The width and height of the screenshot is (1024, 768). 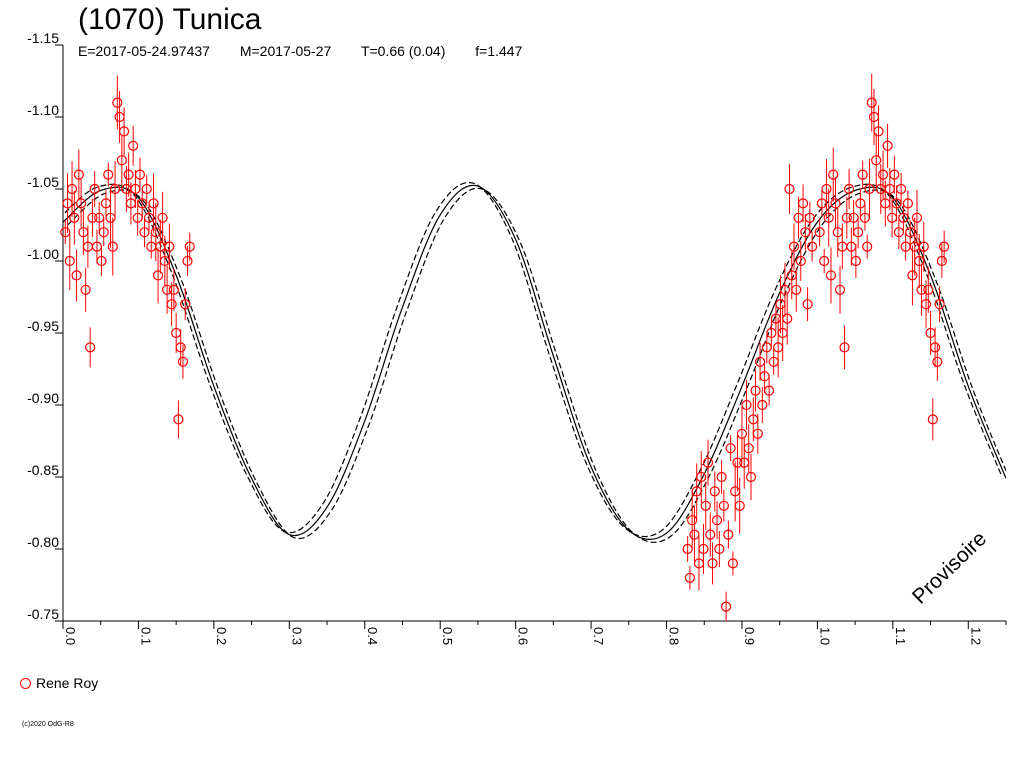 I want to click on x-tick-label: 0.1, so click(x=145, y=636).